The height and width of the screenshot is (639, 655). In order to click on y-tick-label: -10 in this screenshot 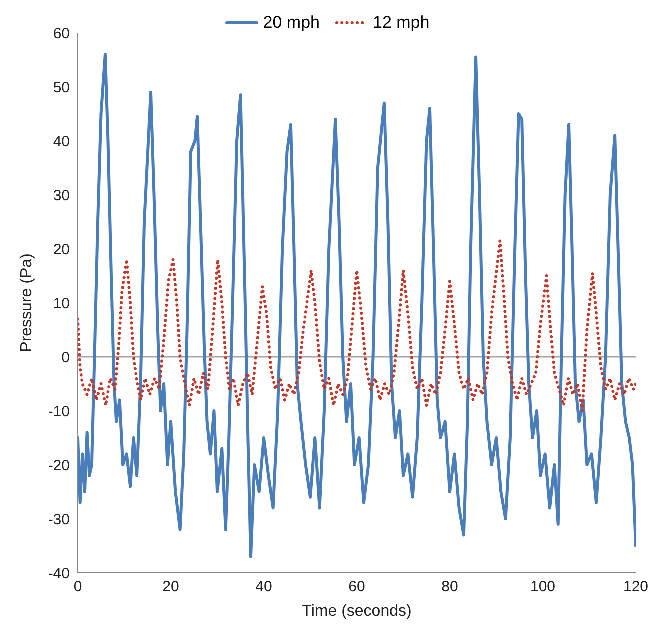, I will do `click(59, 411)`.